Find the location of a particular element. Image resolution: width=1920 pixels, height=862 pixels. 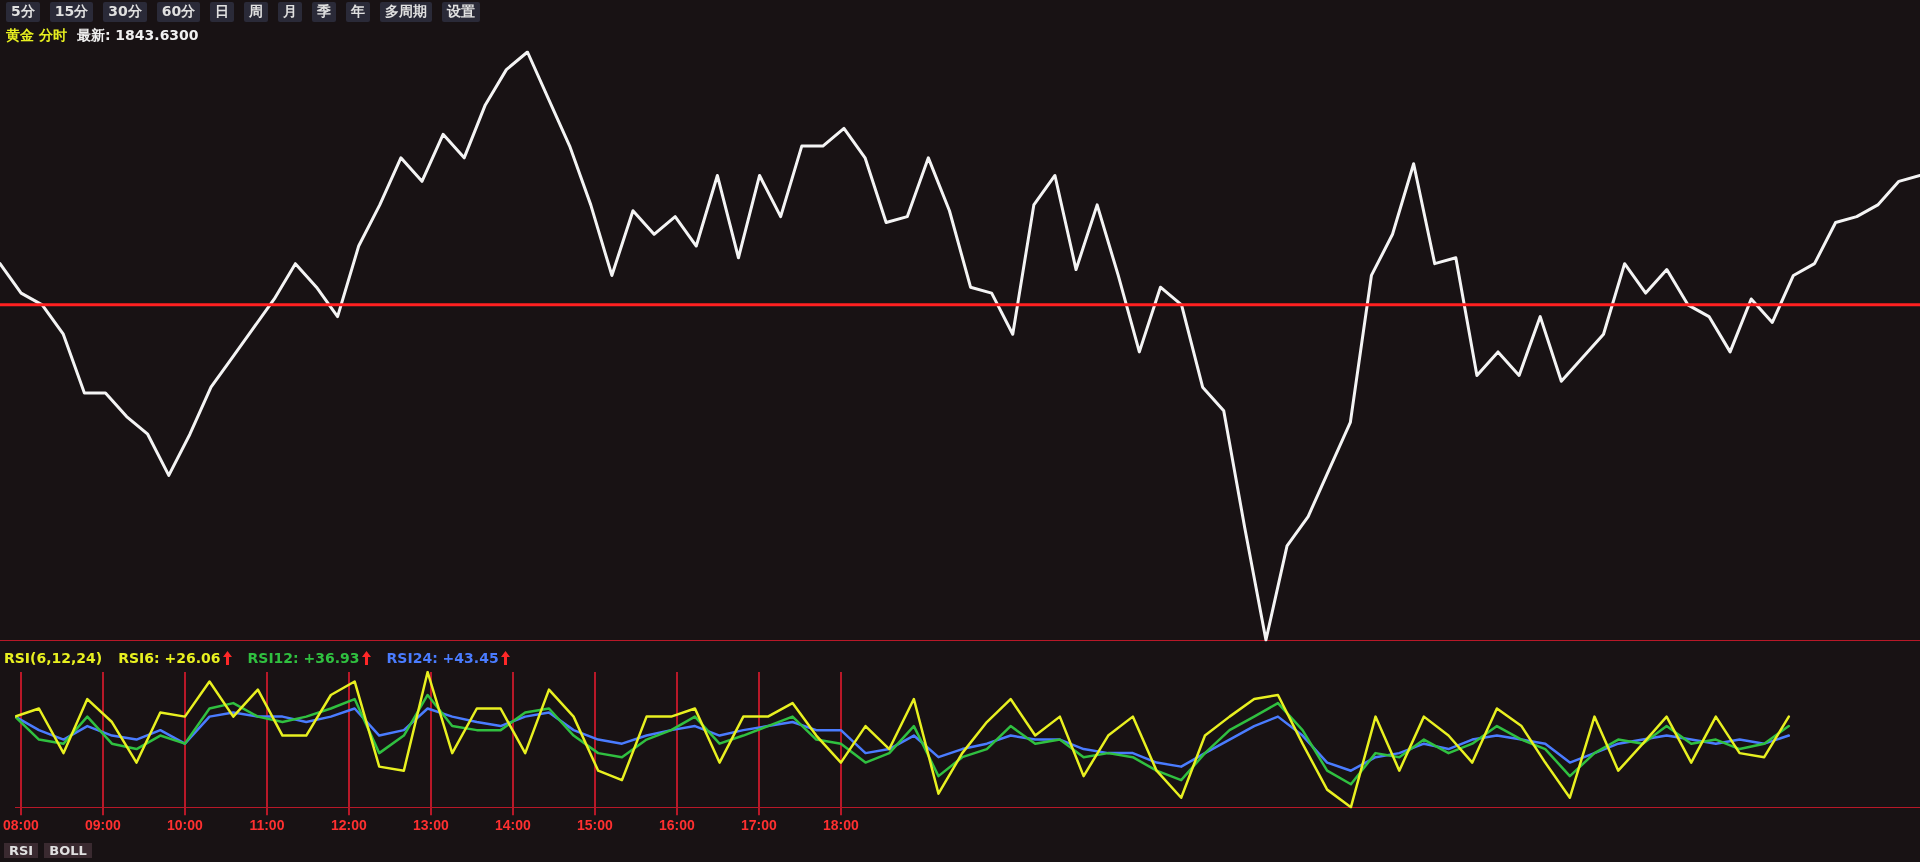

x-tick-label: 18:00 is located at coordinates (841, 825).